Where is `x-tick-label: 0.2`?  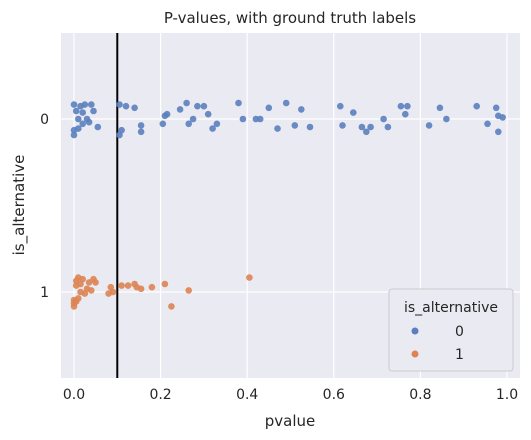
x-tick-label: 0.2 is located at coordinates (160, 395).